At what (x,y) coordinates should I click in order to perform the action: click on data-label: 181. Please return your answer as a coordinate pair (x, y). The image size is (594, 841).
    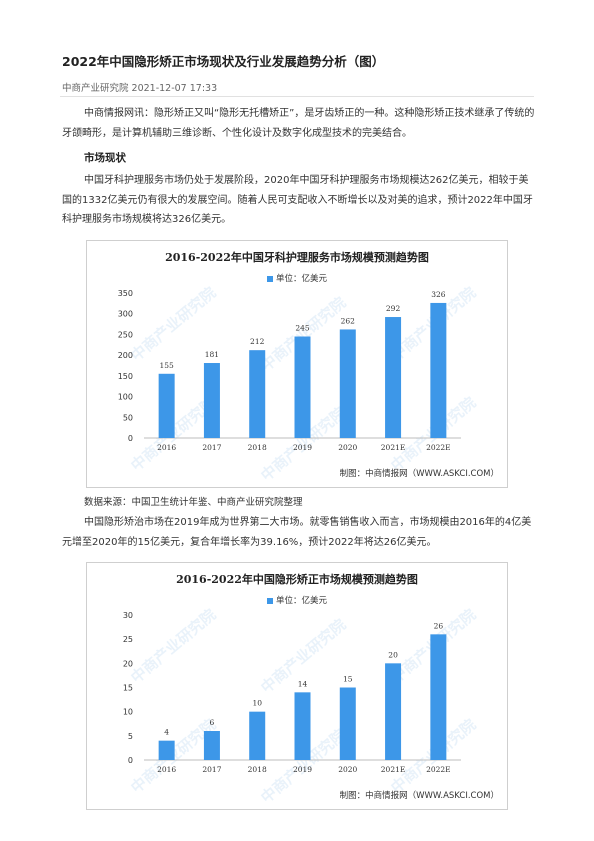
    Looking at the image, I should click on (212, 354).